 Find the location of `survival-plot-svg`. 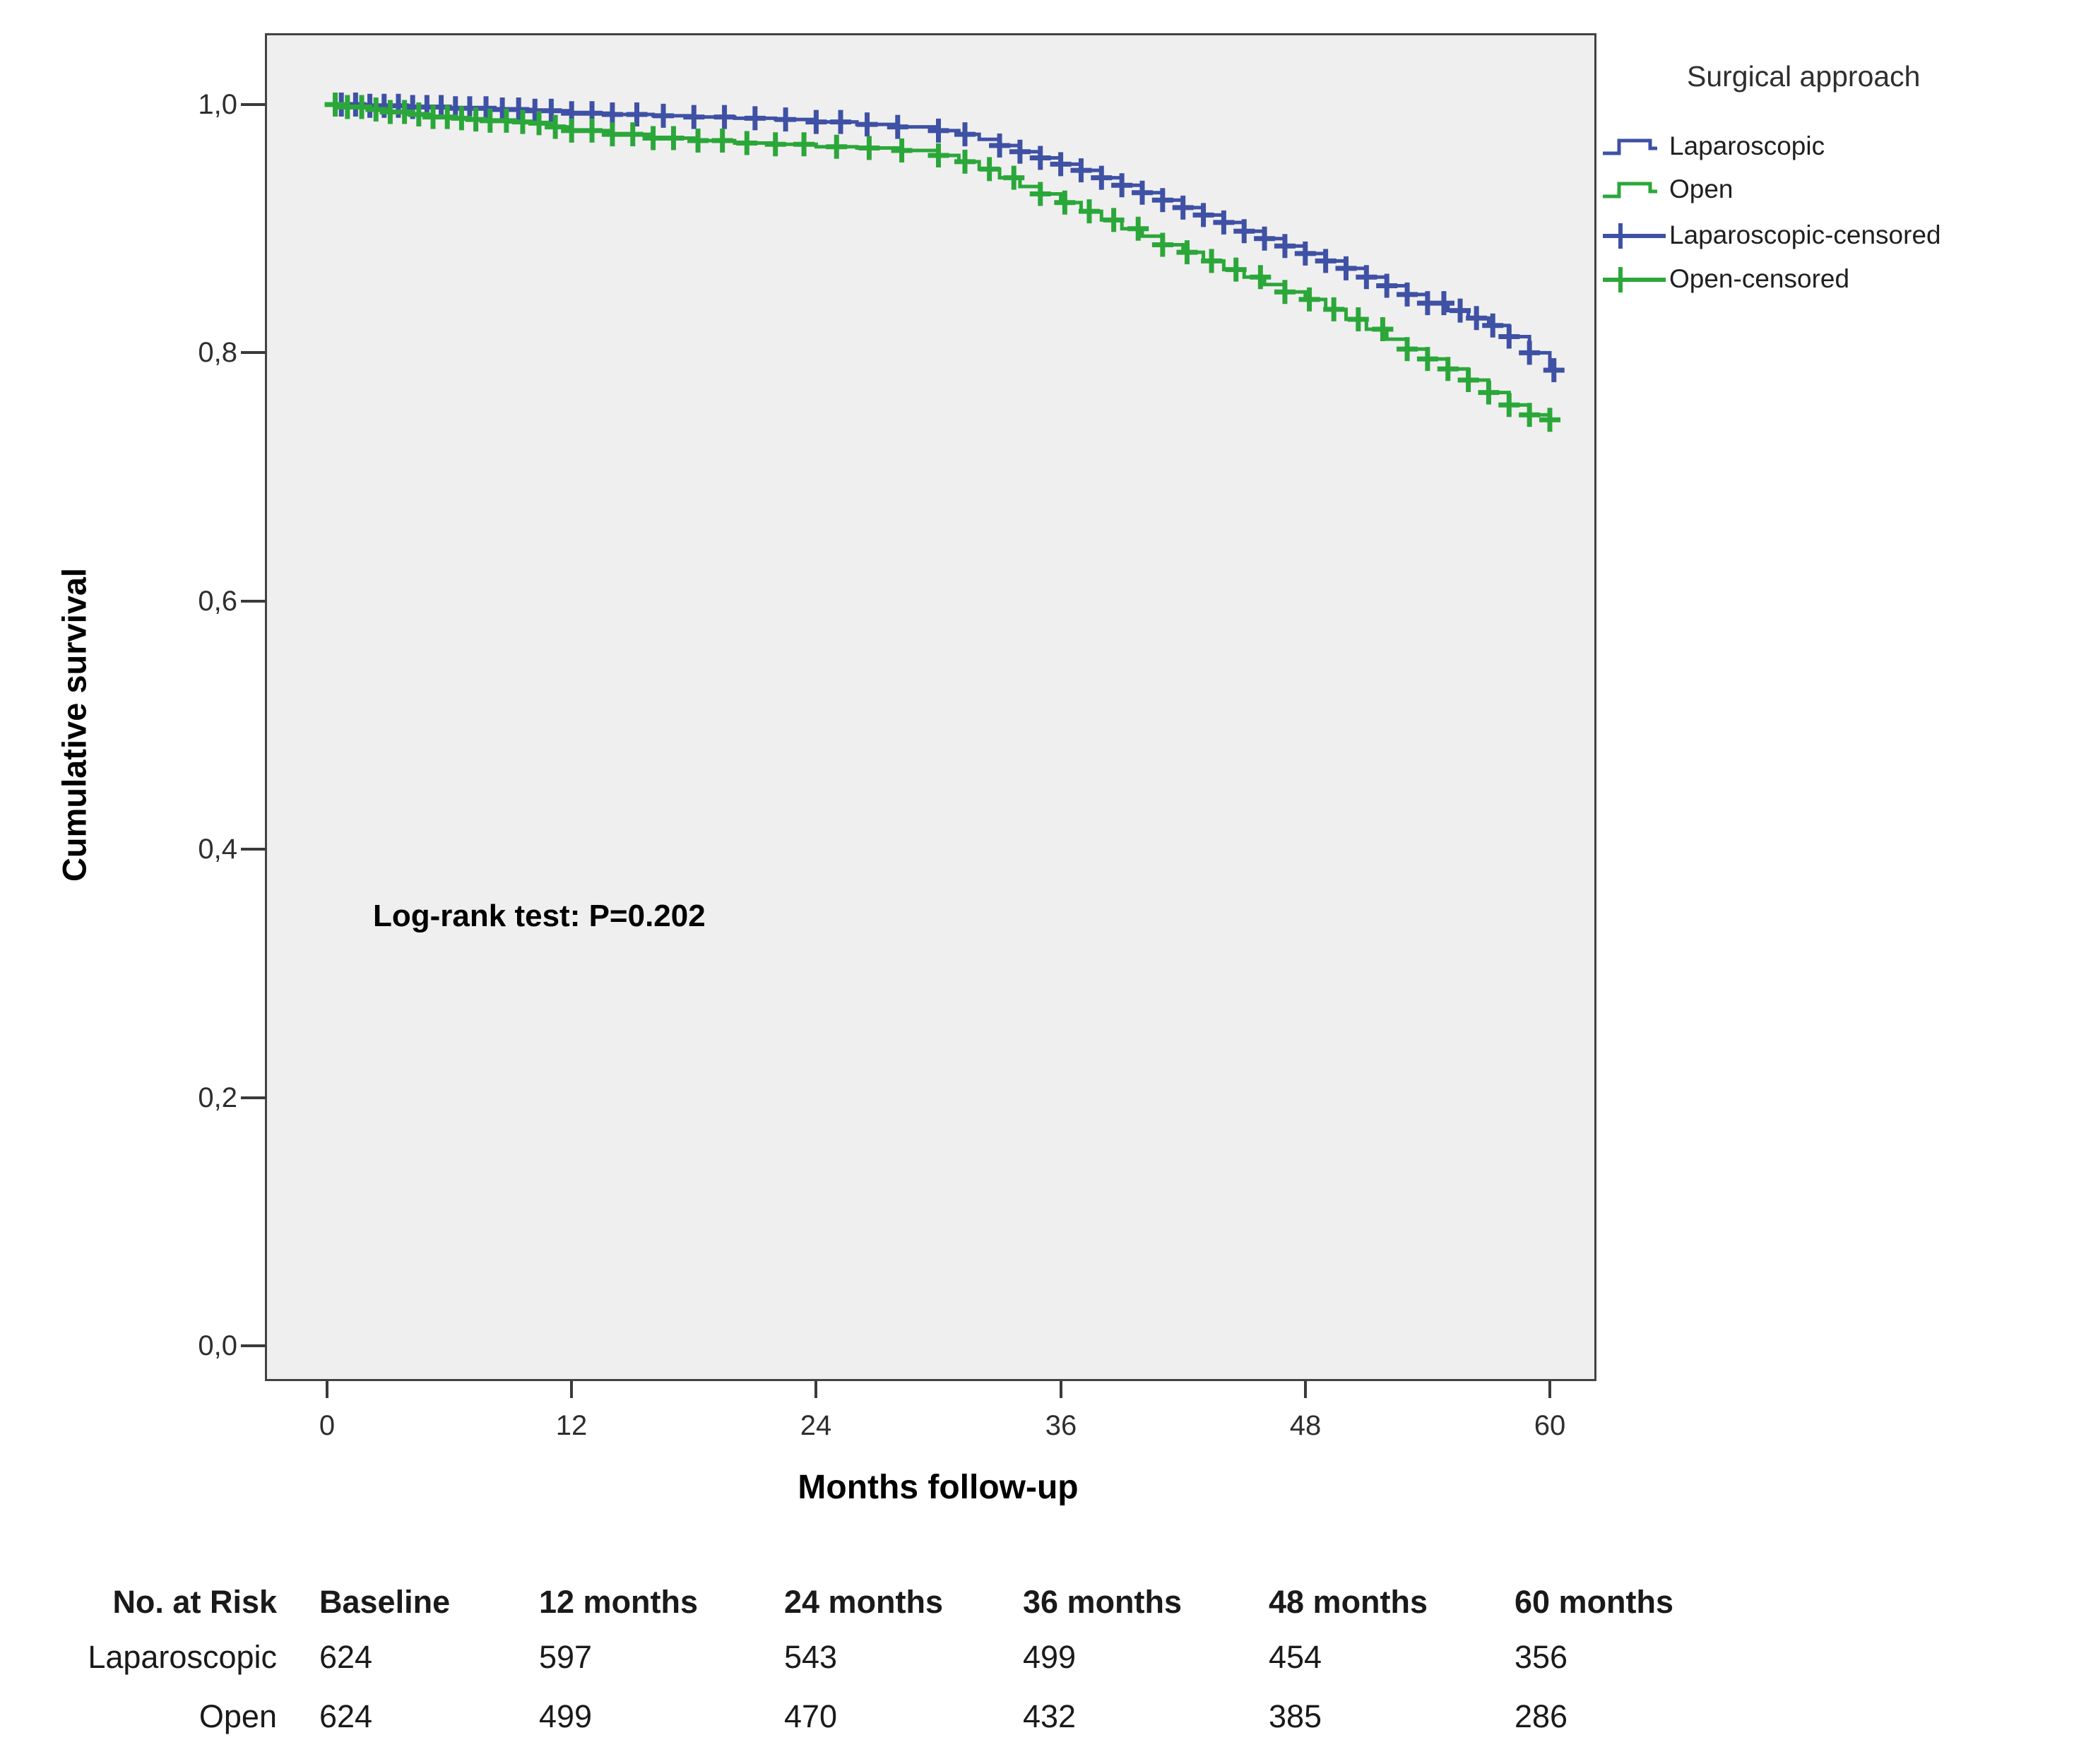

survival-plot-svg is located at coordinates (944, 262).